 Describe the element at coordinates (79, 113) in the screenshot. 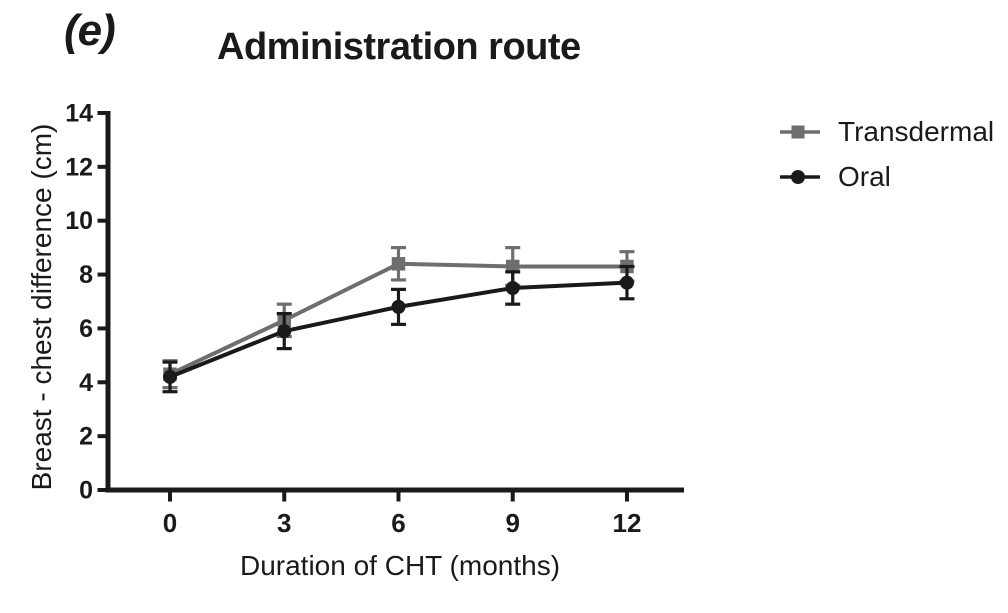

I see `y-tick-label: 14` at that location.